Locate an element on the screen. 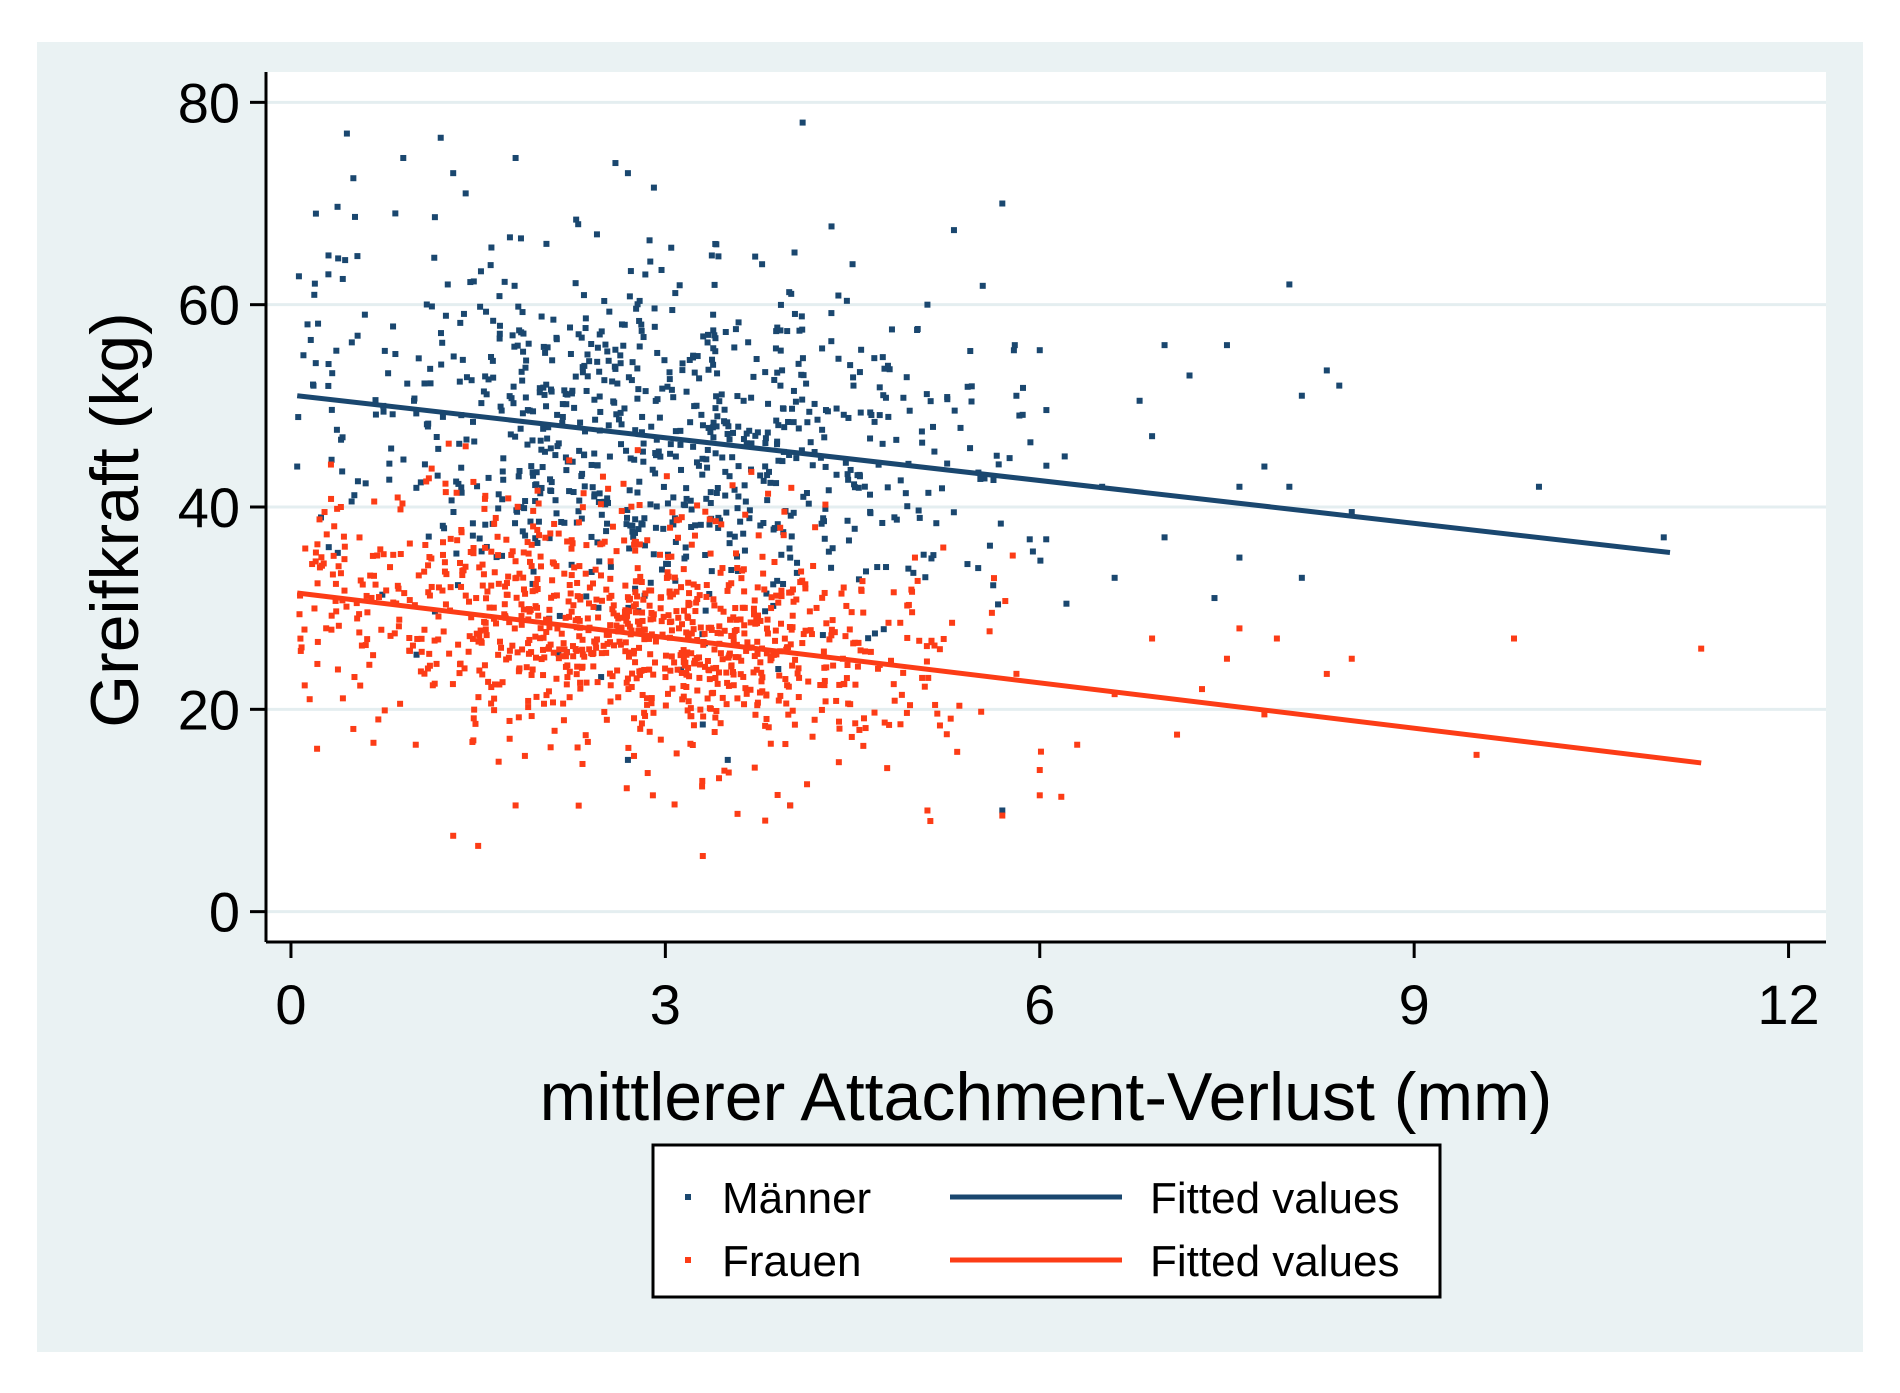 Image resolution: width=1900 pixels, height=1393 pixels. y-tick-label-20: 20 is located at coordinates (209, 709).